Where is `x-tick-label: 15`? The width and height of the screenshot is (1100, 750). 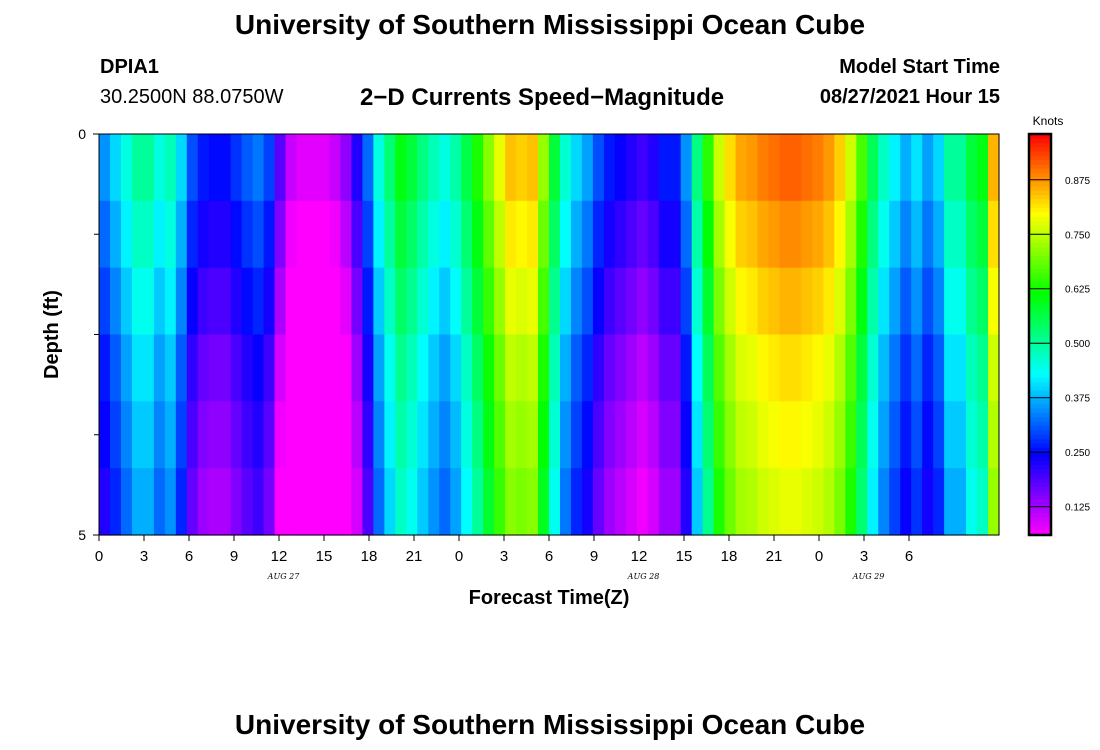
x-tick-label: 15 is located at coordinates (684, 556).